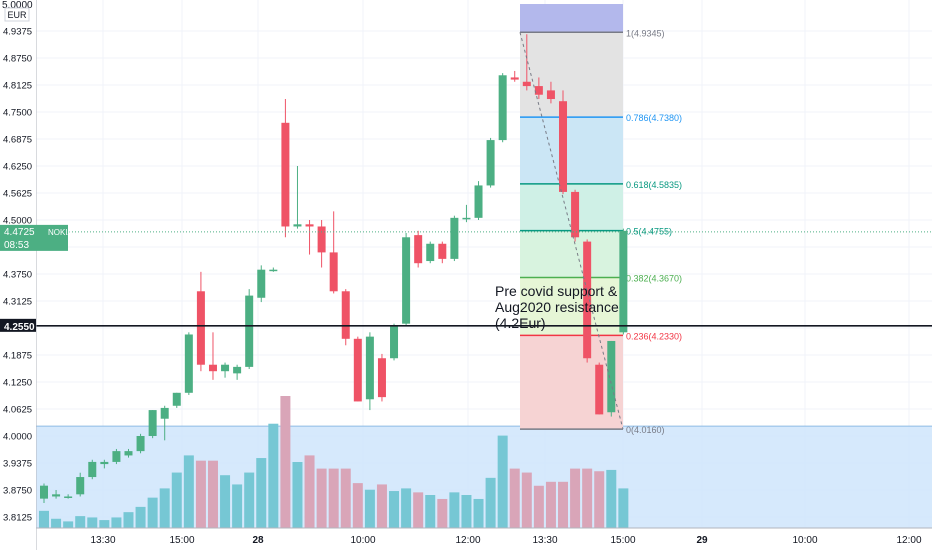  I want to click on current-price-symbol: NOKIA, so click(61, 232).